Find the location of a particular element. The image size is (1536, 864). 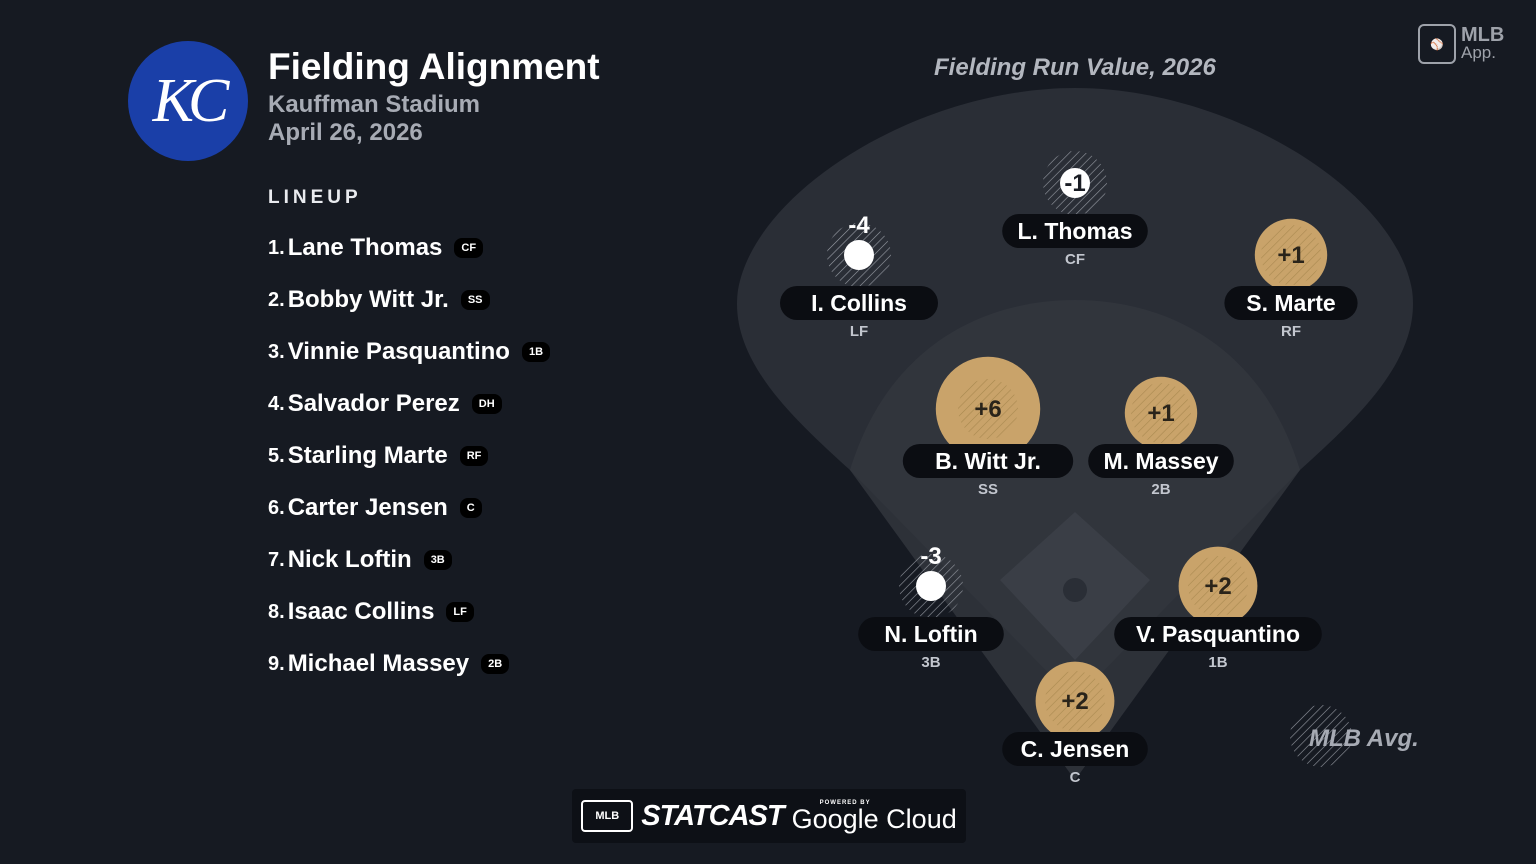

fielder-marker: -4 I. Collins LF is located at coordinates (859, 276).